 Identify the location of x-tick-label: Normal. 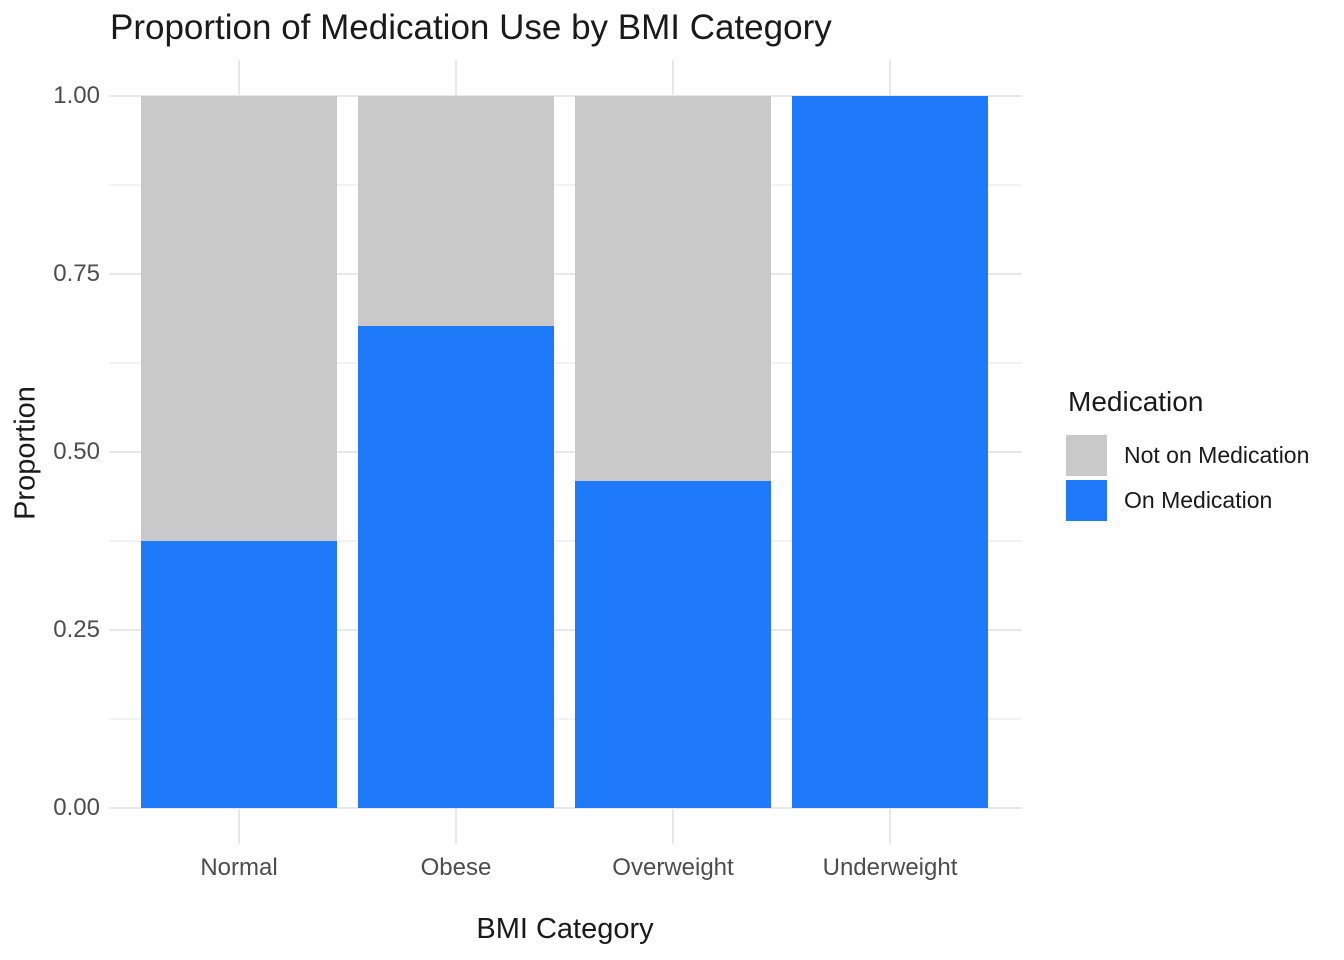
(239, 867).